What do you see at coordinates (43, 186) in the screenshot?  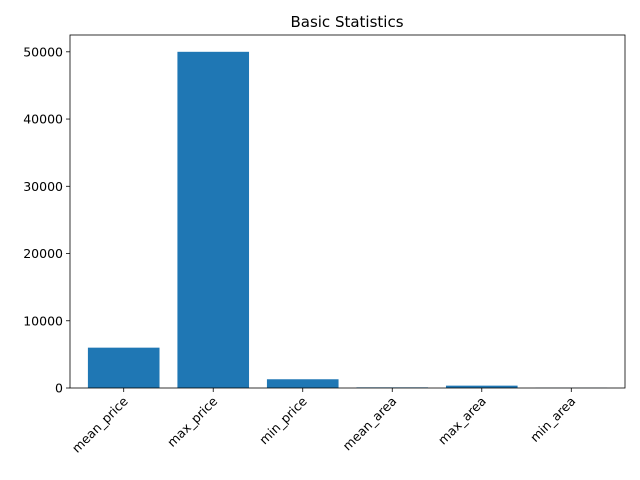 I see `y-tick-label: 30000` at bounding box center [43, 186].